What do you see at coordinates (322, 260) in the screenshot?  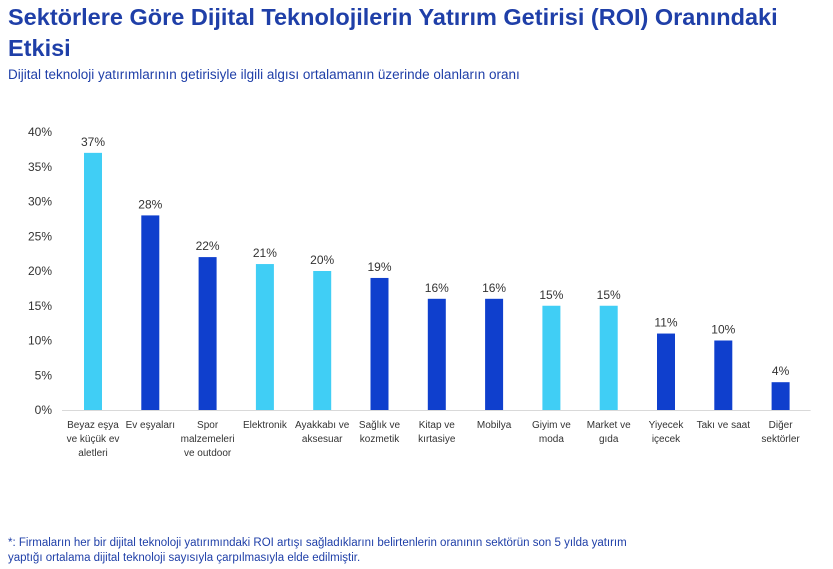 I see `bar-value-label: 20%` at bounding box center [322, 260].